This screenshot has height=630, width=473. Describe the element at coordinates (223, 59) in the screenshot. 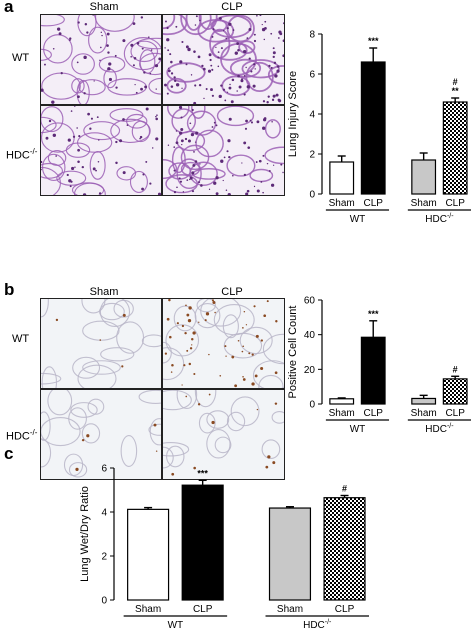

I see `micrograph-a-clp-wt` at that location.